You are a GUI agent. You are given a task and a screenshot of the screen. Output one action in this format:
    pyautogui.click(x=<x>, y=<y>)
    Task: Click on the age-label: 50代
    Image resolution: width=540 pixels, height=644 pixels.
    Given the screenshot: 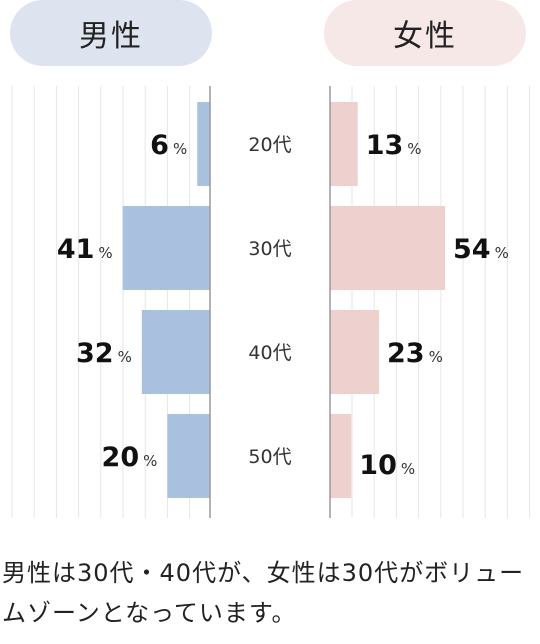 What is the action you would take?
    pyautogui.click(x=269, y=457)
    